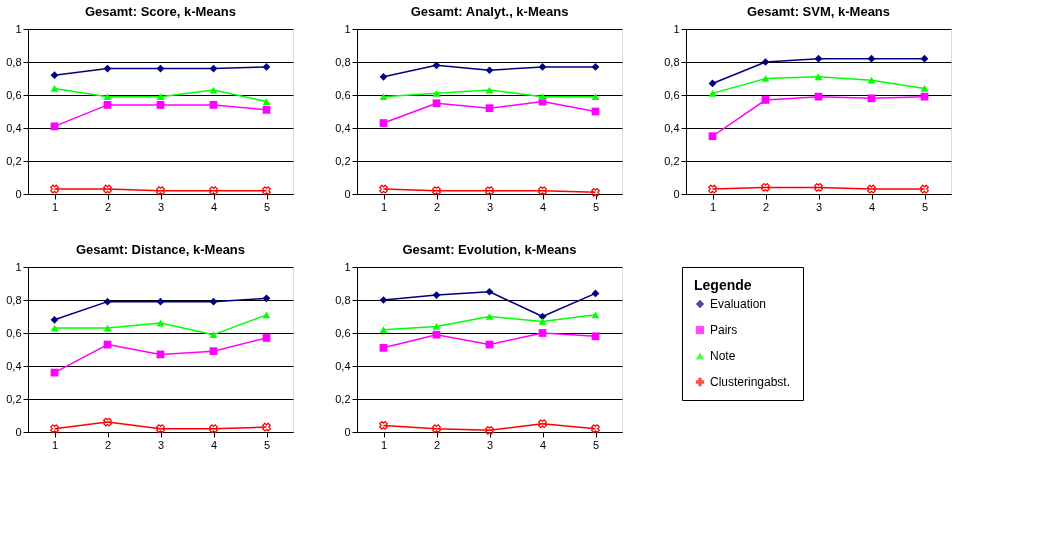 The image size is (1037, 557). Describe the element at coordinates (723, 356) in the screenshot. I see `legend-label: Note` at that location.